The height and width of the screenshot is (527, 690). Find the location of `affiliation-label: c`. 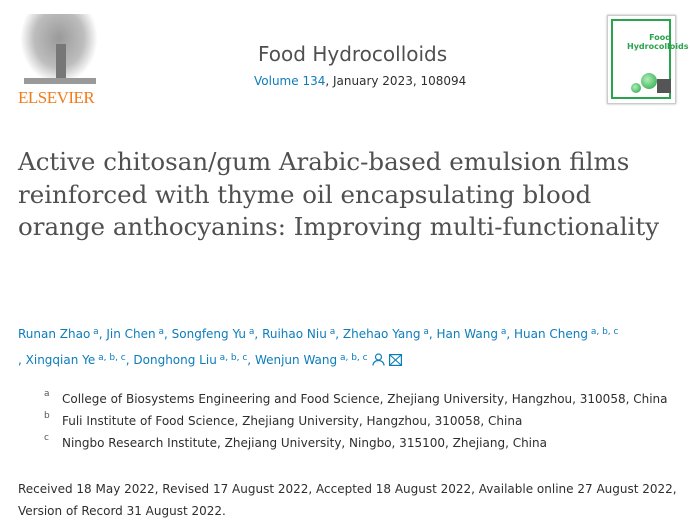

affiliation-label: c is located at coordinates (46, 438).